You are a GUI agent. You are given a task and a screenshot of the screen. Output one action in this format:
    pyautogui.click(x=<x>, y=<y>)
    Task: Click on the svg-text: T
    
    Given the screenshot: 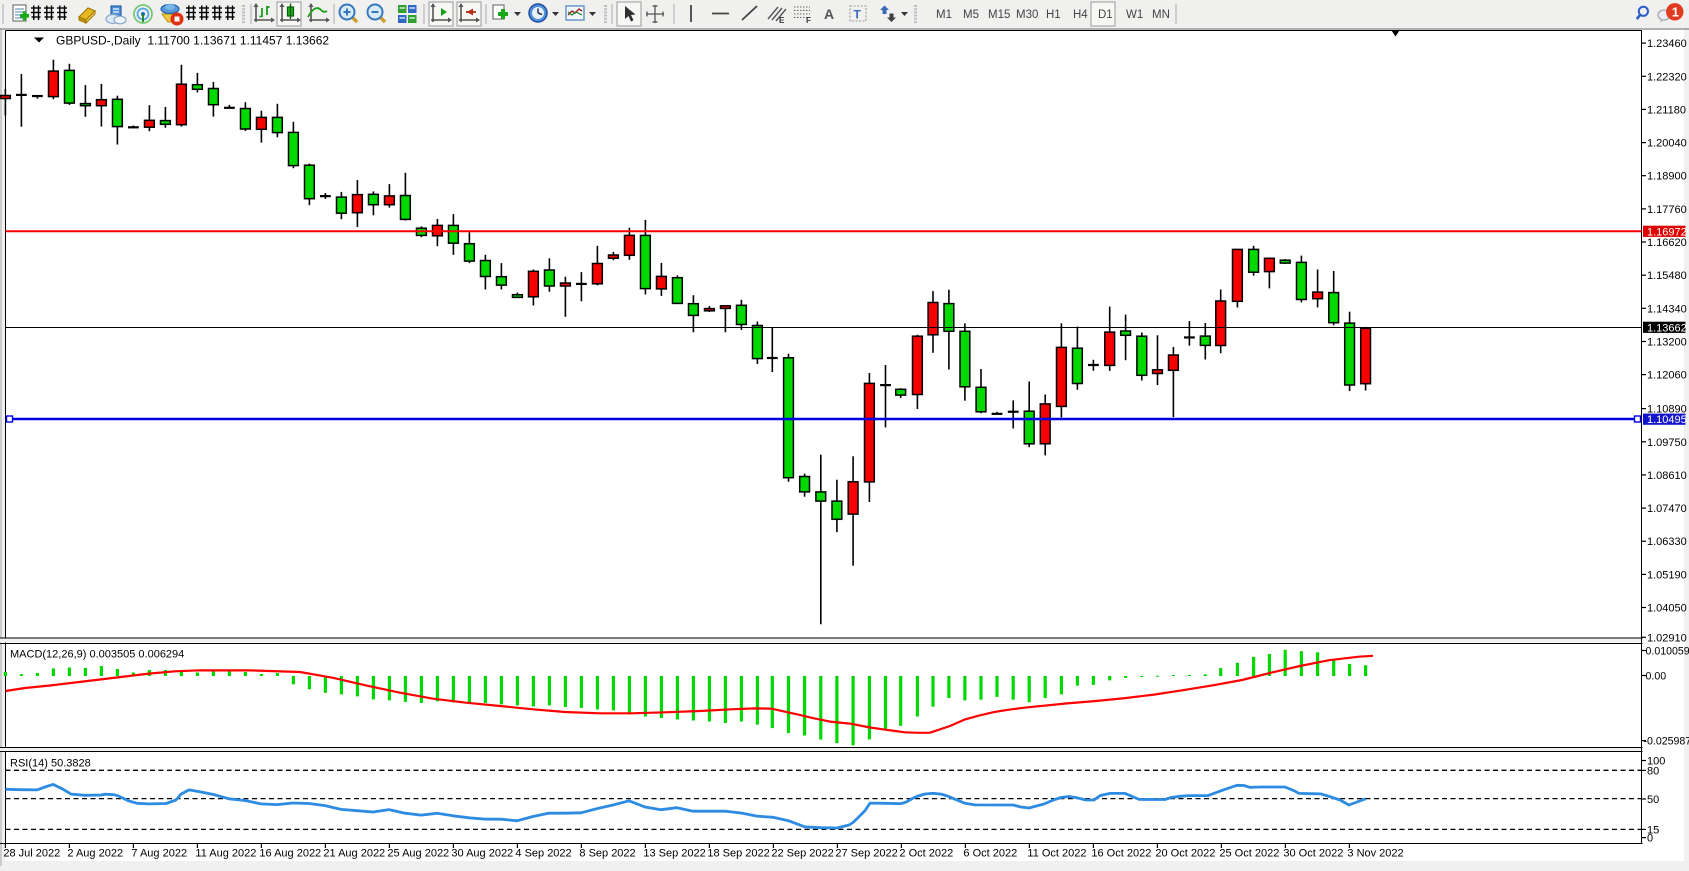 What is the action you would take?
    pyautogui.click(x=858, y=15)
    